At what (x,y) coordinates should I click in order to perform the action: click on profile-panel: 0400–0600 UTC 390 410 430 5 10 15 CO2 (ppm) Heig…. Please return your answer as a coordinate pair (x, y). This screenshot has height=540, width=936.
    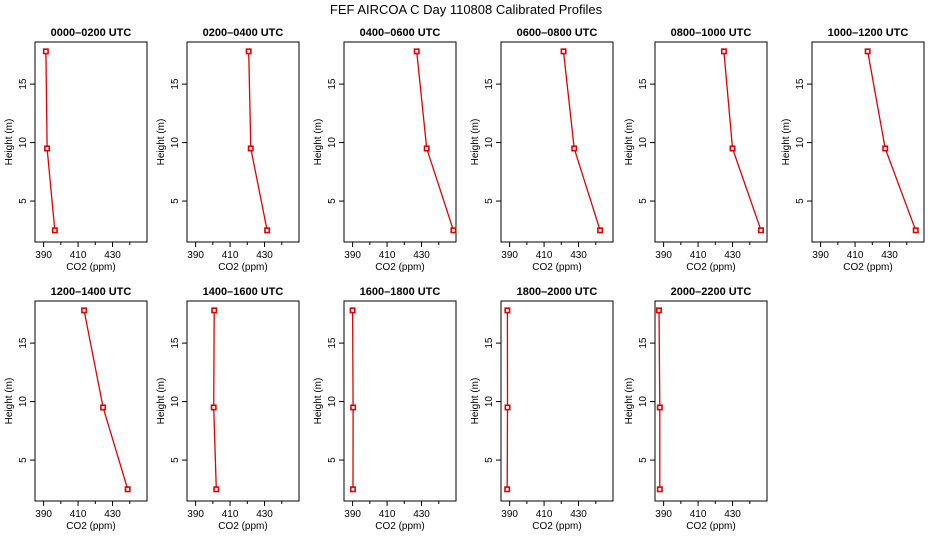
    Looking at the image, I should click on (385, 150).